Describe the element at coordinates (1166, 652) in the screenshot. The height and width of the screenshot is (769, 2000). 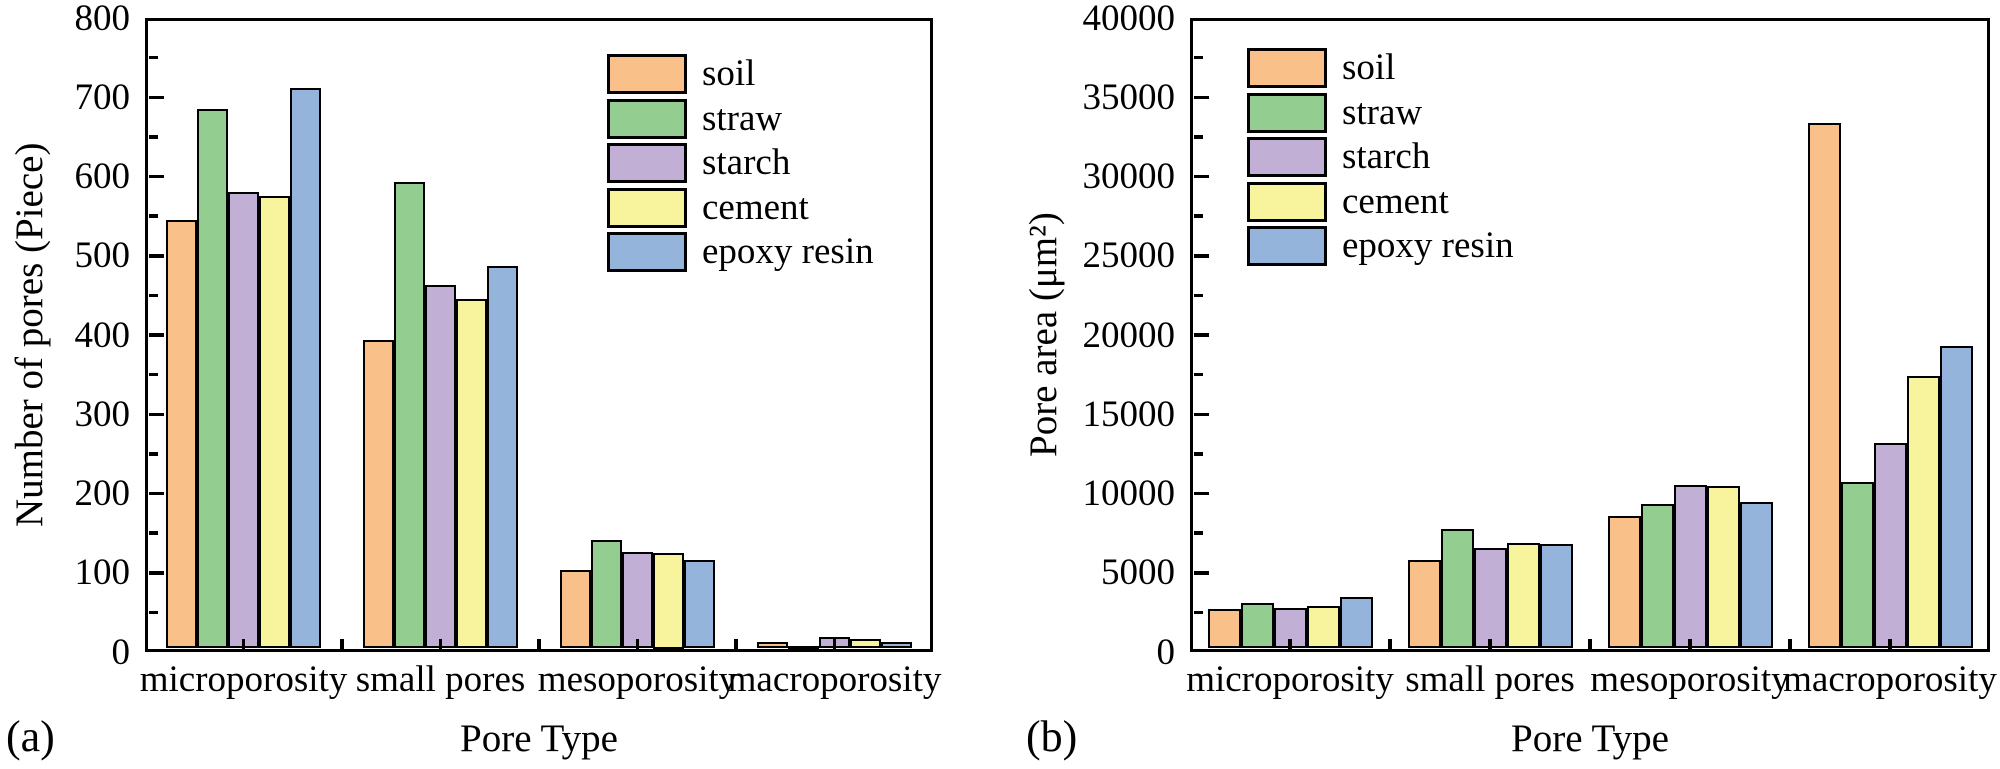
I see `y-tick-label-b: 0` at that location.